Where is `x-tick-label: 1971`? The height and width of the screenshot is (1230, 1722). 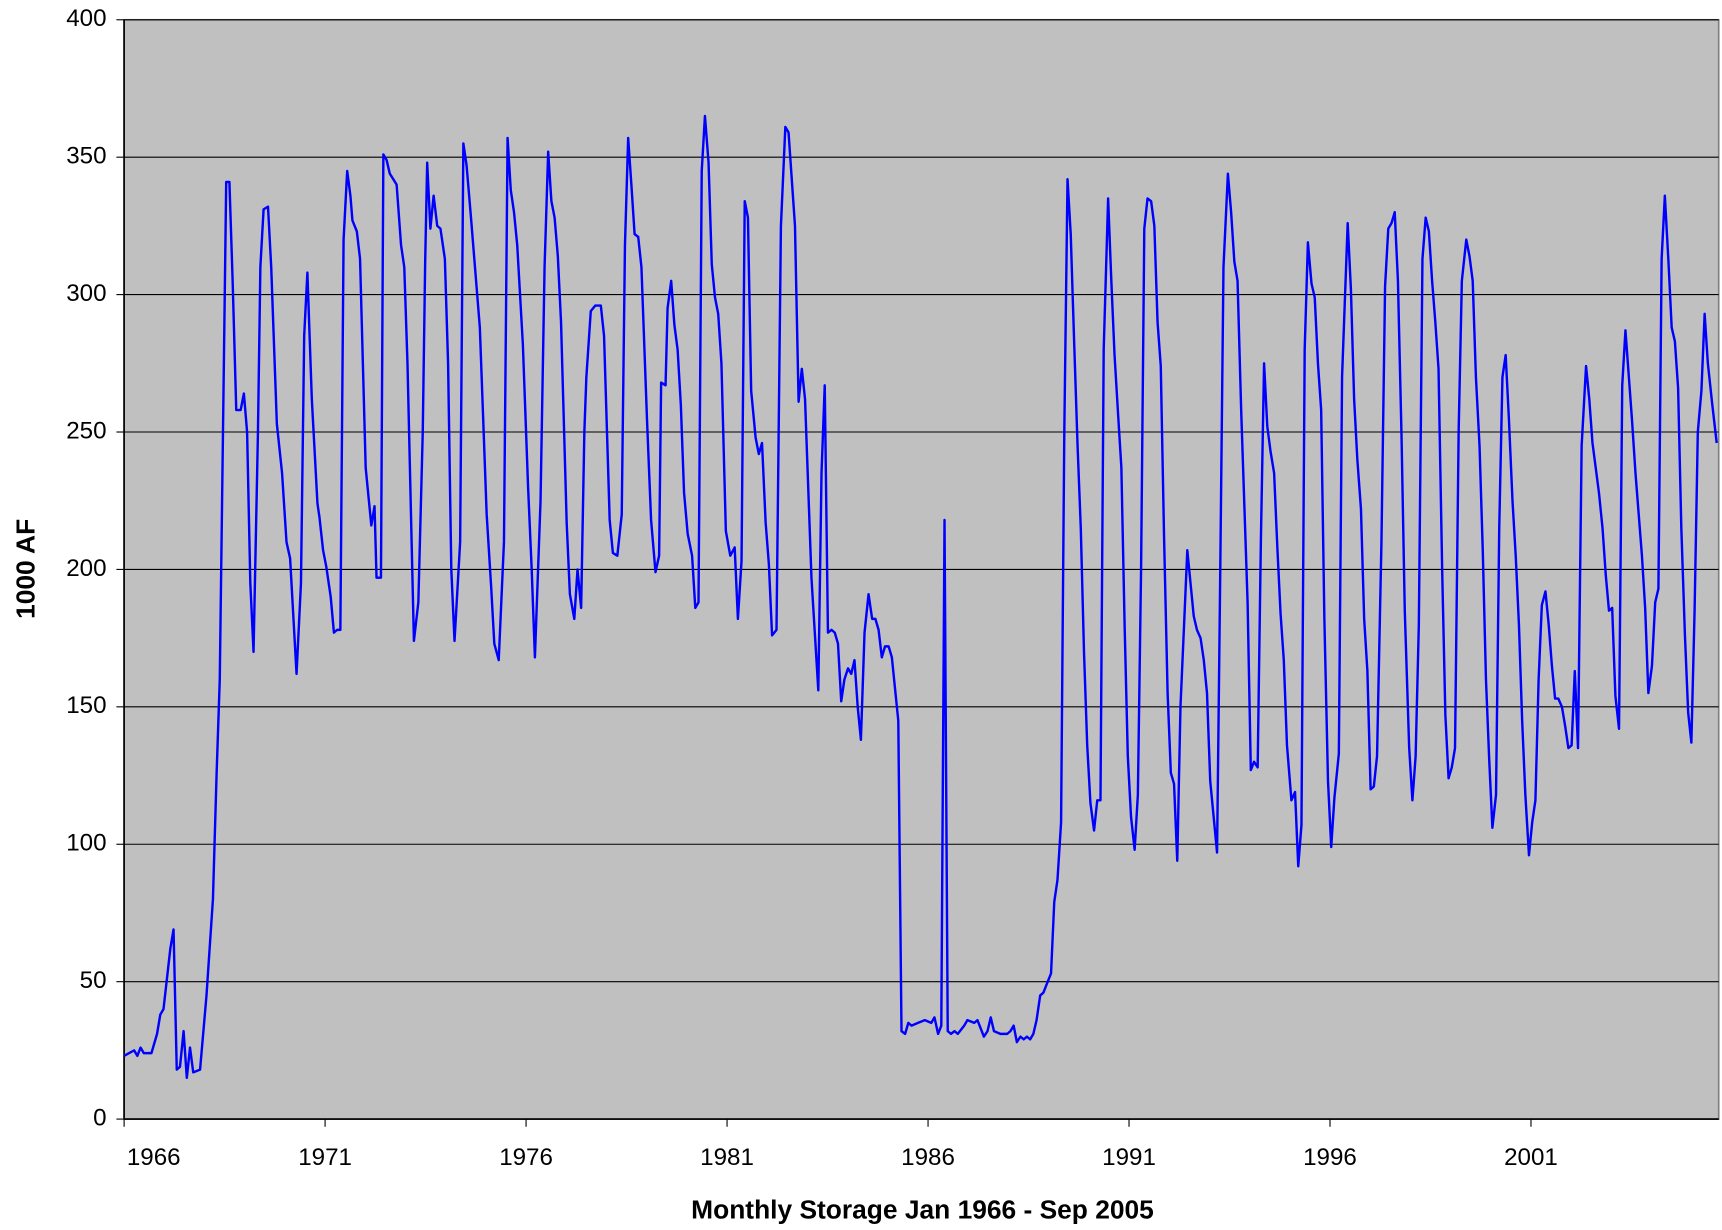 x-tick-label: 1971 is located at coordinates (325, 1157).